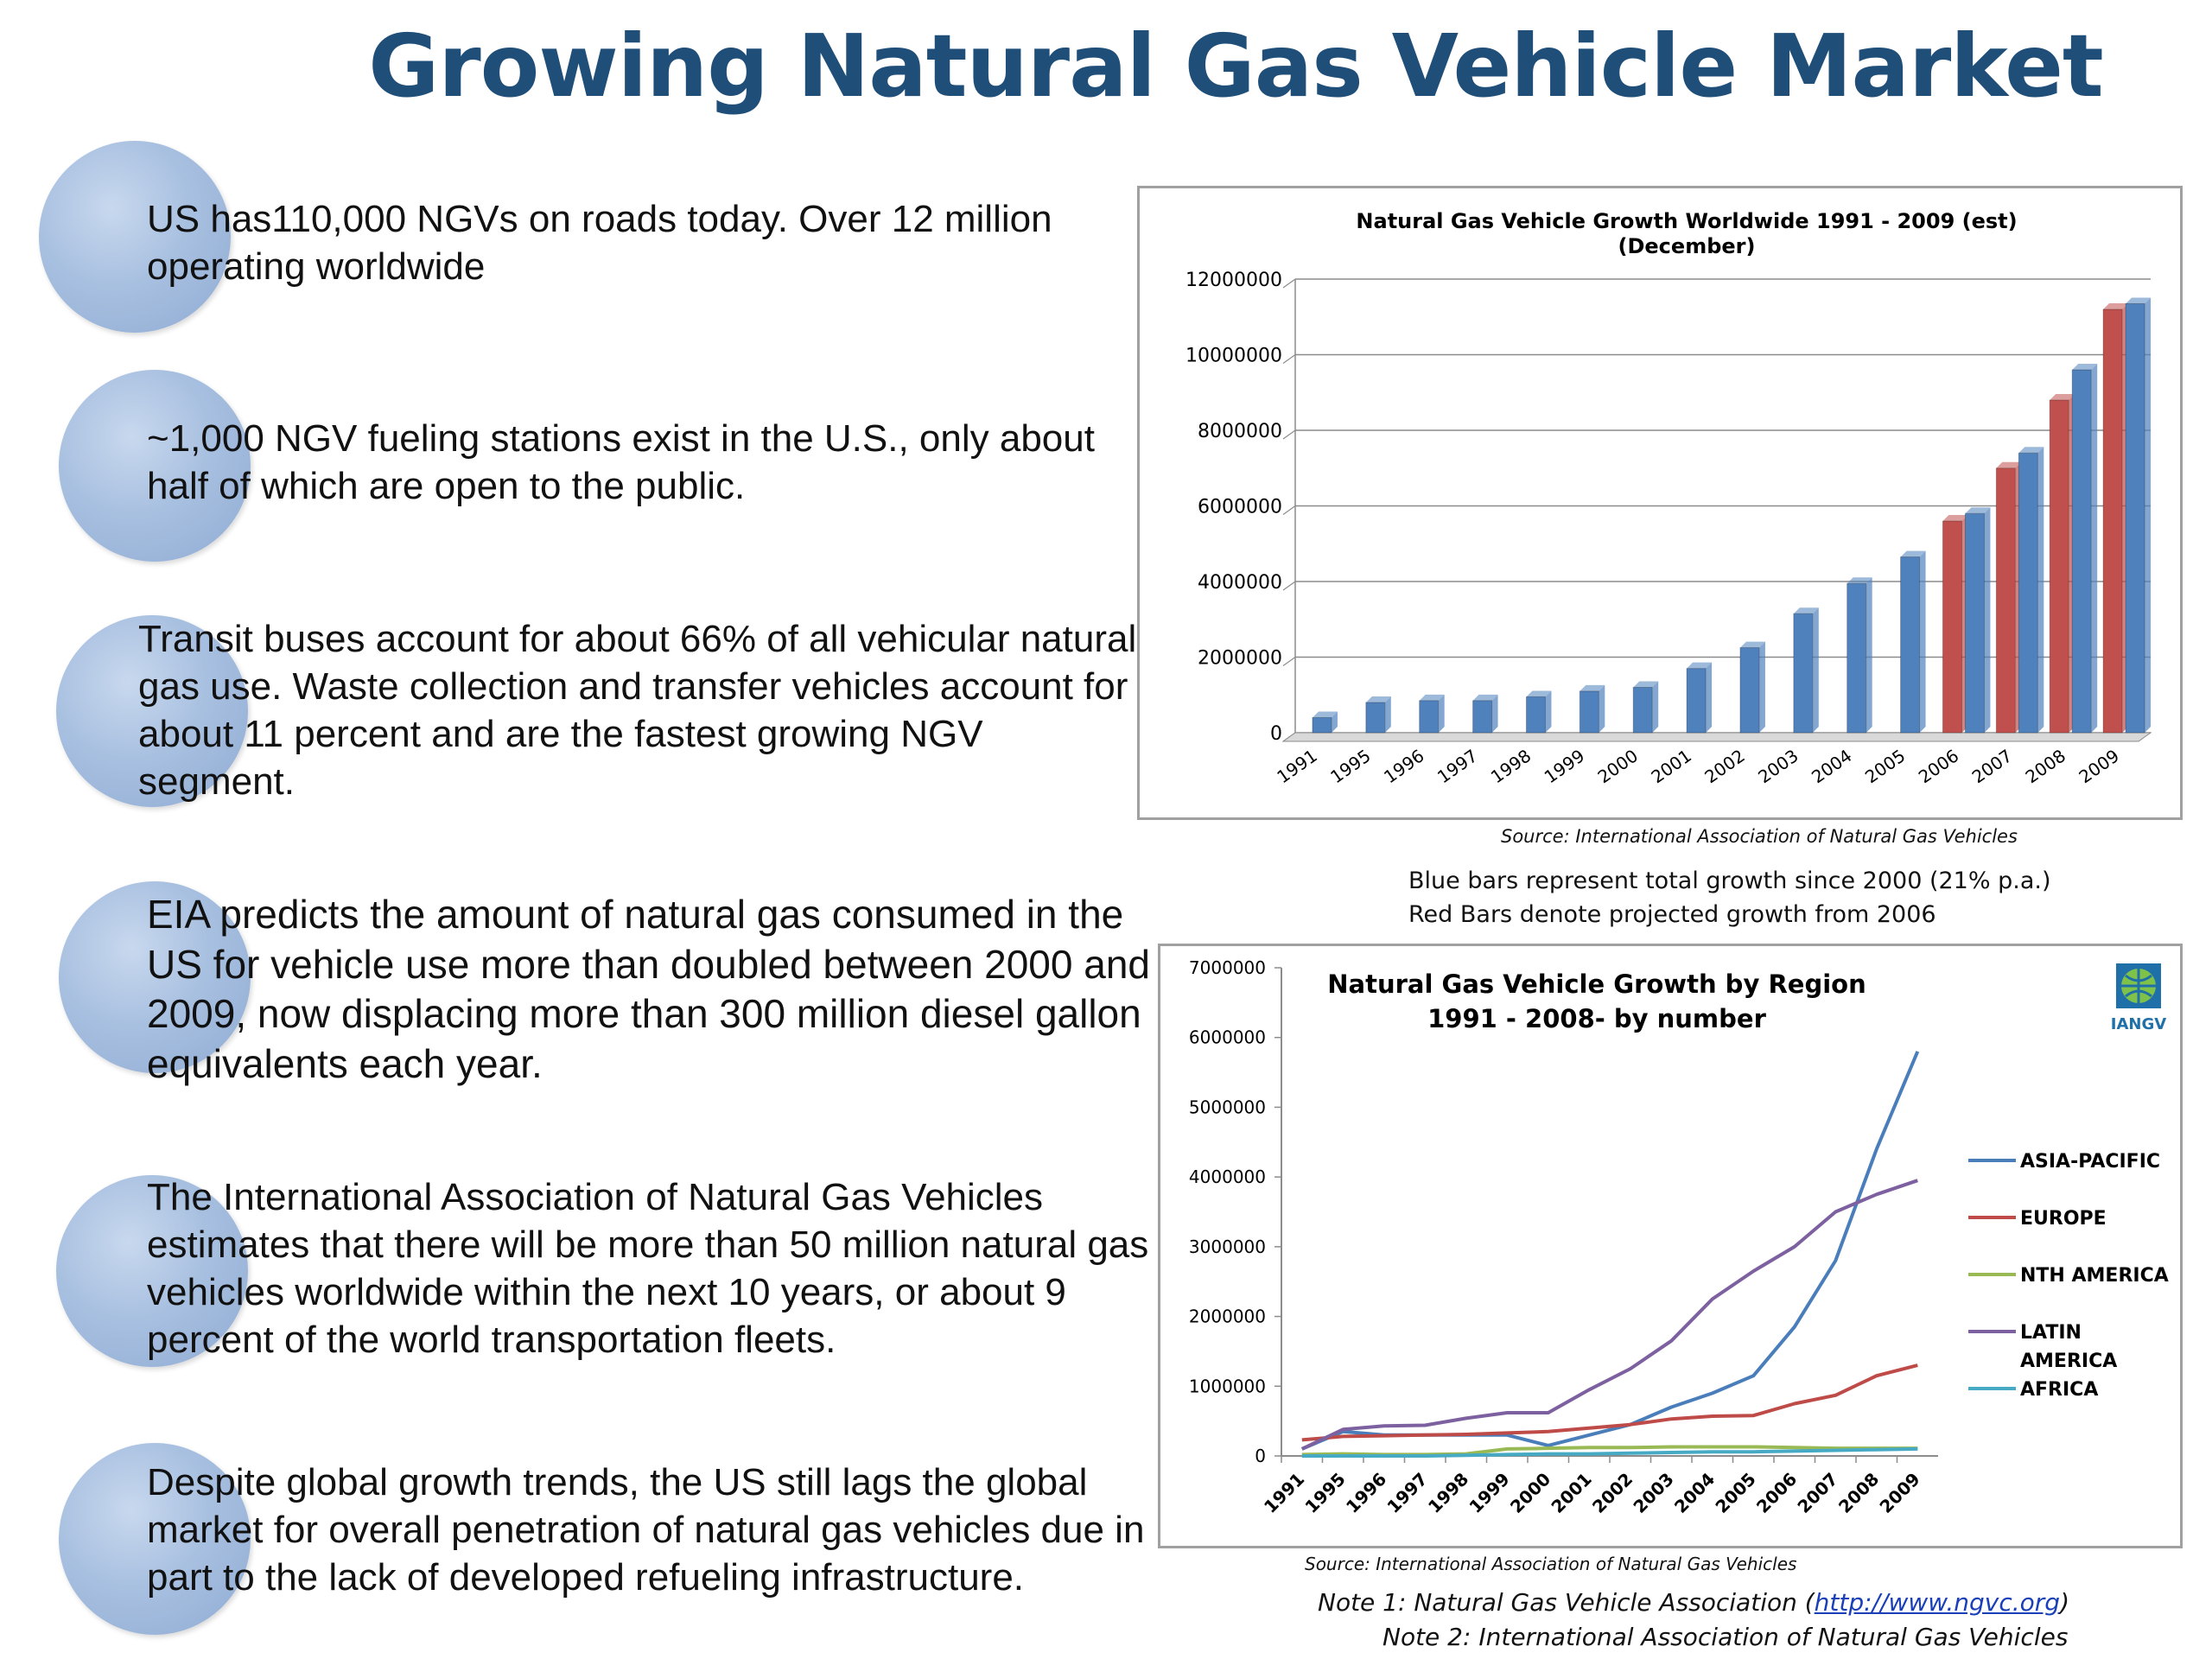 This screenshot has width=2212, height=1659. Describe the element at coordinates (2090, 1162) in the screenshot. I see `legend-label: ASIA-PACIFIC` at that location.